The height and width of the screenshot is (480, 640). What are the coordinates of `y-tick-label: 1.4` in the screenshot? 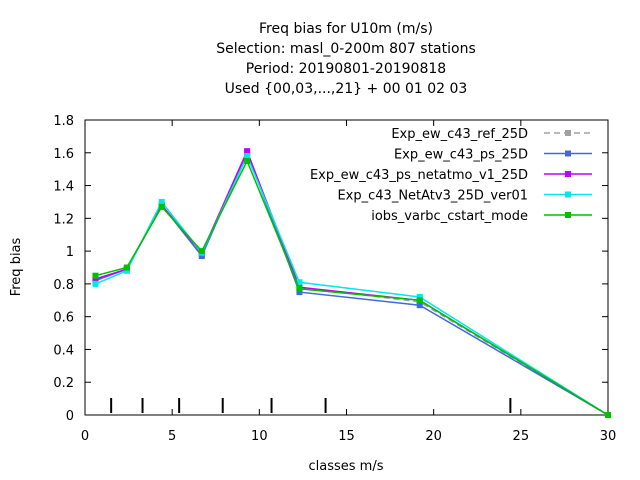 It's located at (63, 187).